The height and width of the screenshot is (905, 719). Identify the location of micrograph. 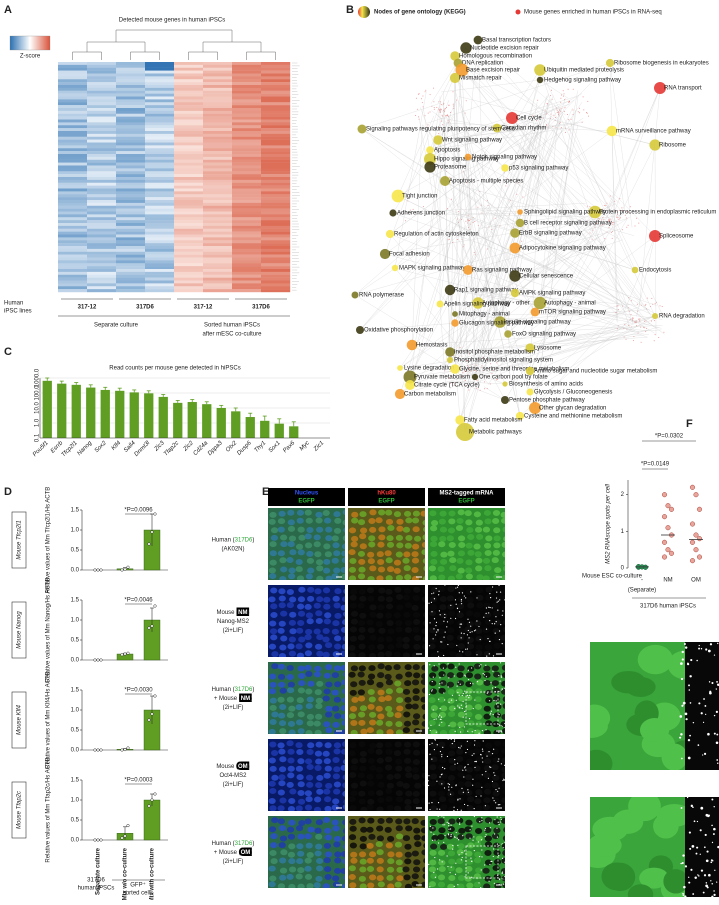
(469, 545).